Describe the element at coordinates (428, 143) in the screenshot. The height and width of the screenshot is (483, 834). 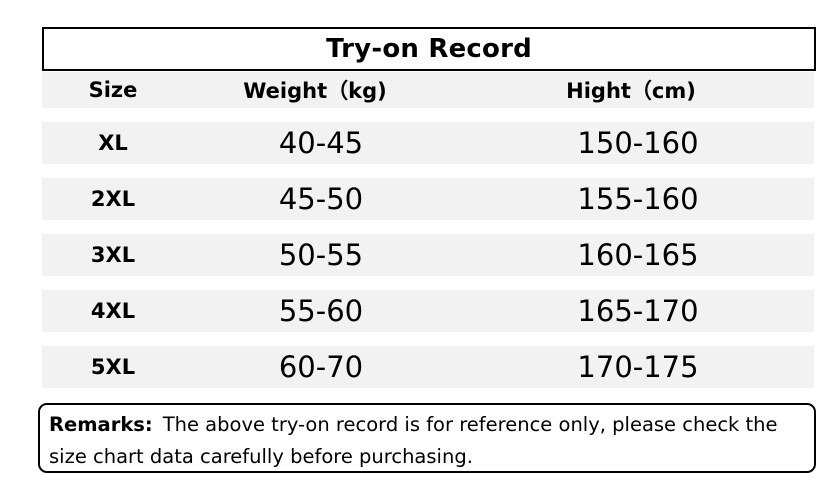
I see `table-row: XL 40-45 150-160` at that location.